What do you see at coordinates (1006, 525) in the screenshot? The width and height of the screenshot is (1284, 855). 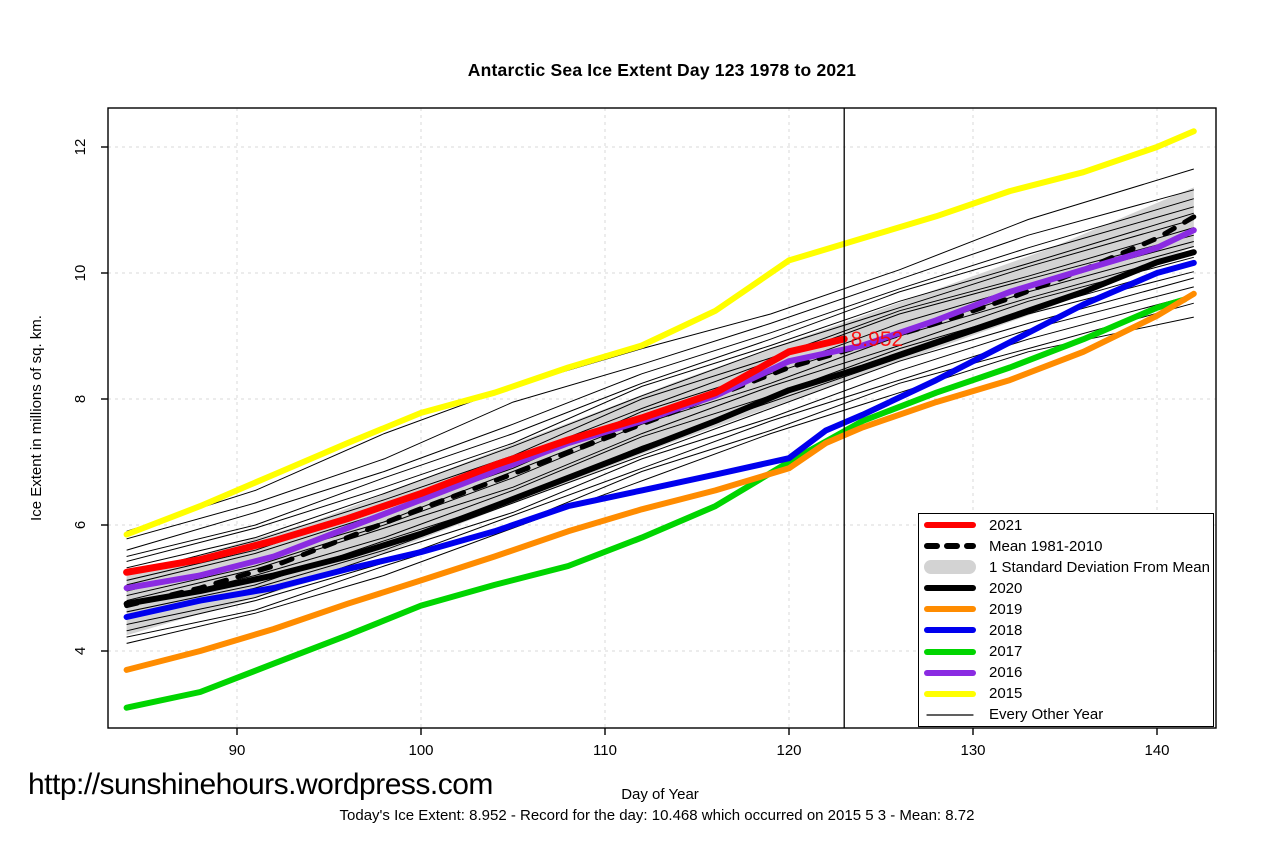 I see `legend-label: 2021` at bounding box center [1006, 525].